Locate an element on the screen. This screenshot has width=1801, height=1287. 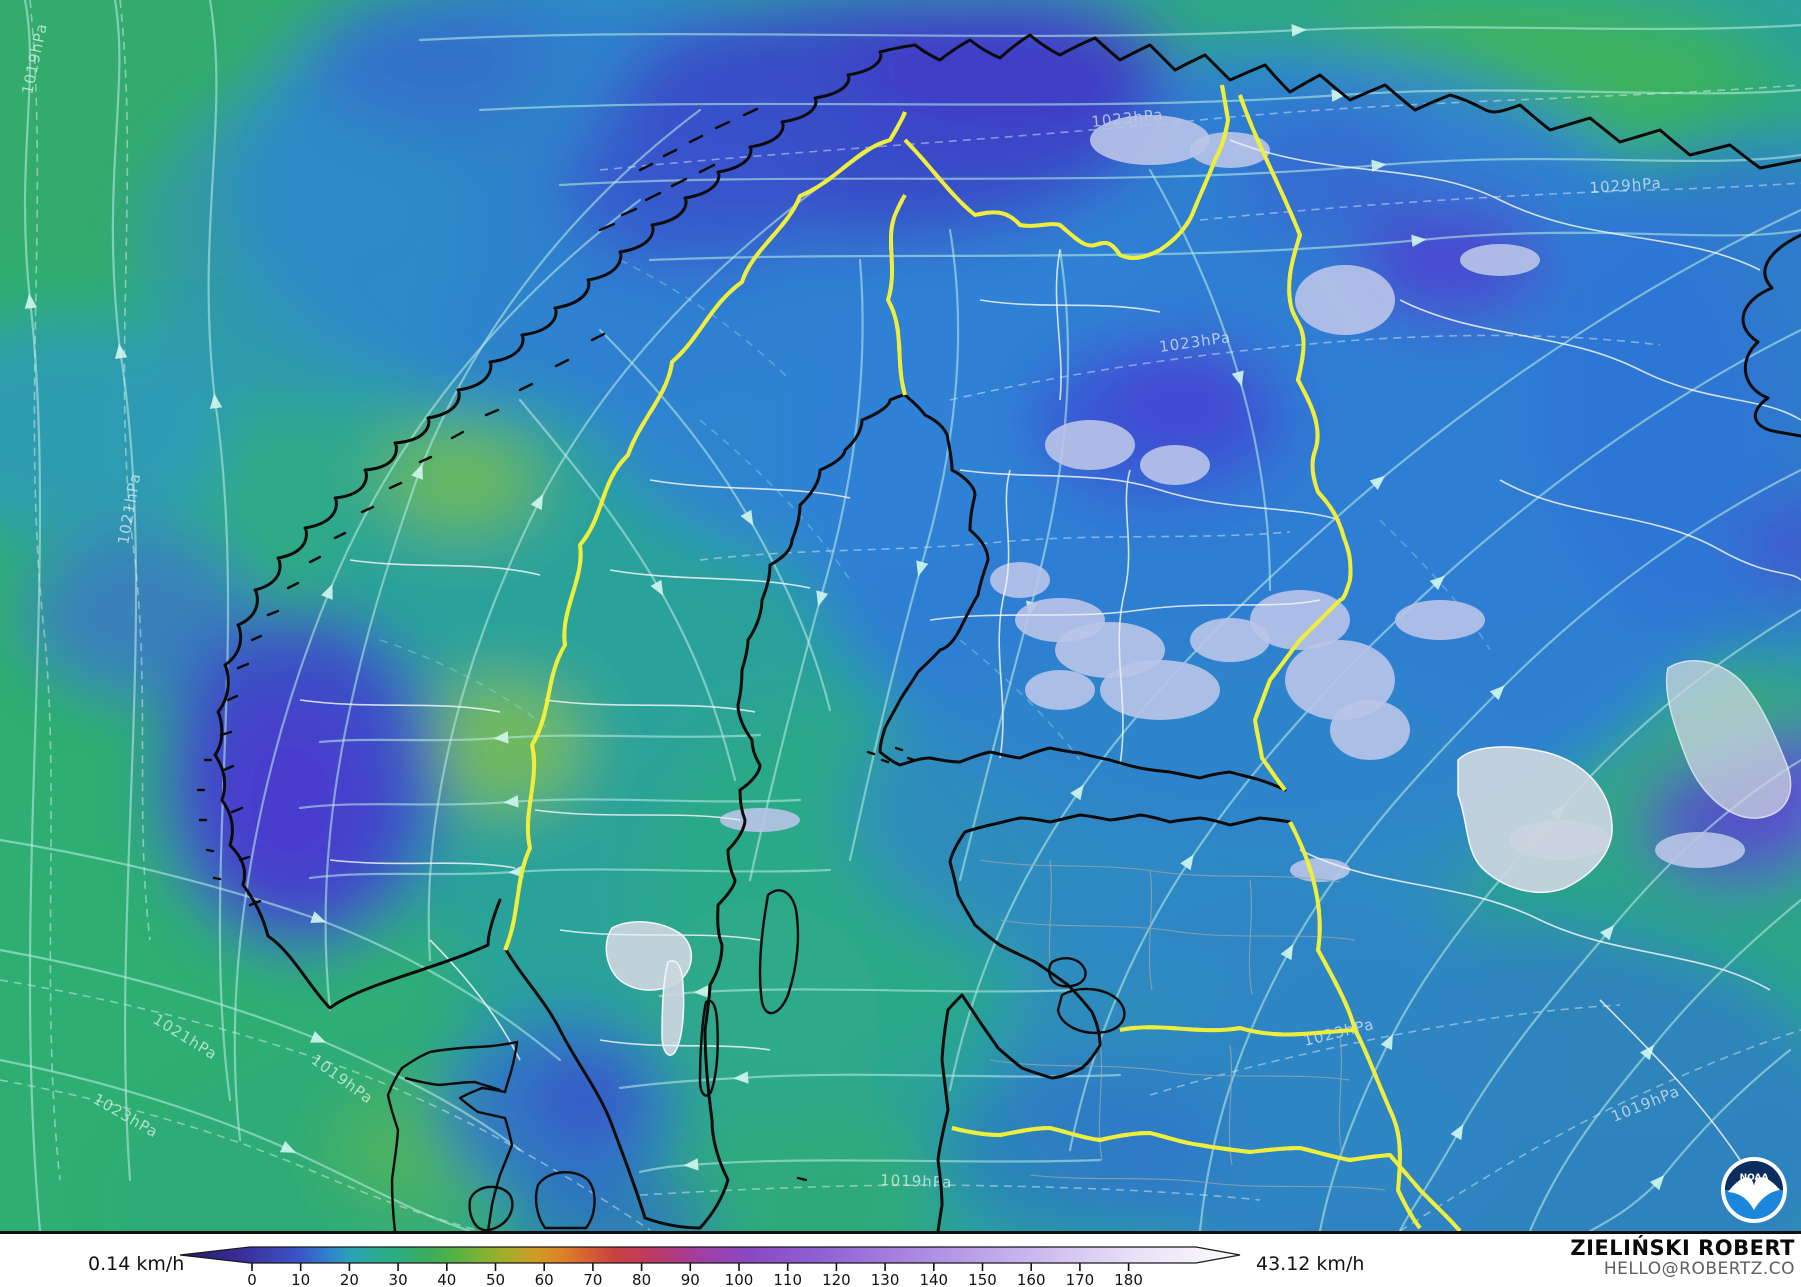
credit-block: ZIELIŃSKI ROBERT HELLO@ROBERTZ.CO is located at coordinates (1682, 1258).